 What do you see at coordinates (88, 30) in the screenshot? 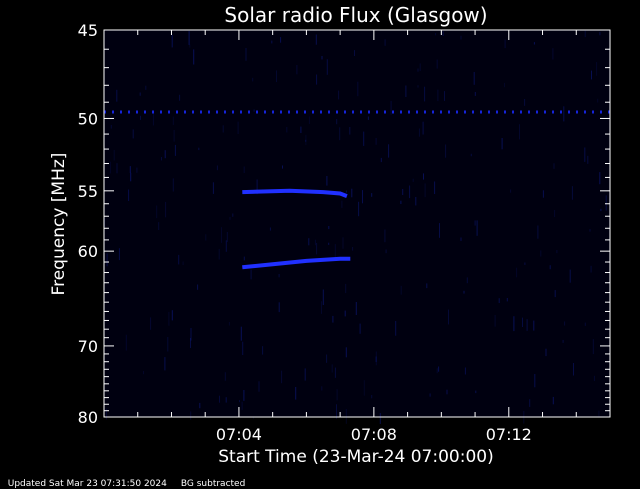
I see `y-tick-label: 45` at bounding box center [88, 30].